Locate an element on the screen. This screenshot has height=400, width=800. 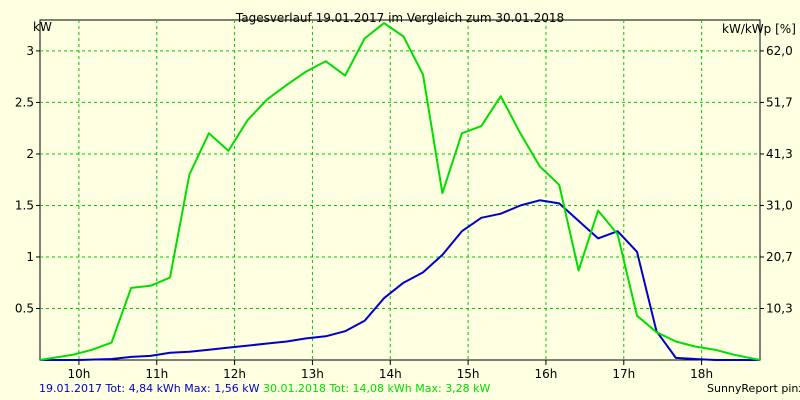
y-tick-label-left: 0.5 is located at coordinates (24, 308).